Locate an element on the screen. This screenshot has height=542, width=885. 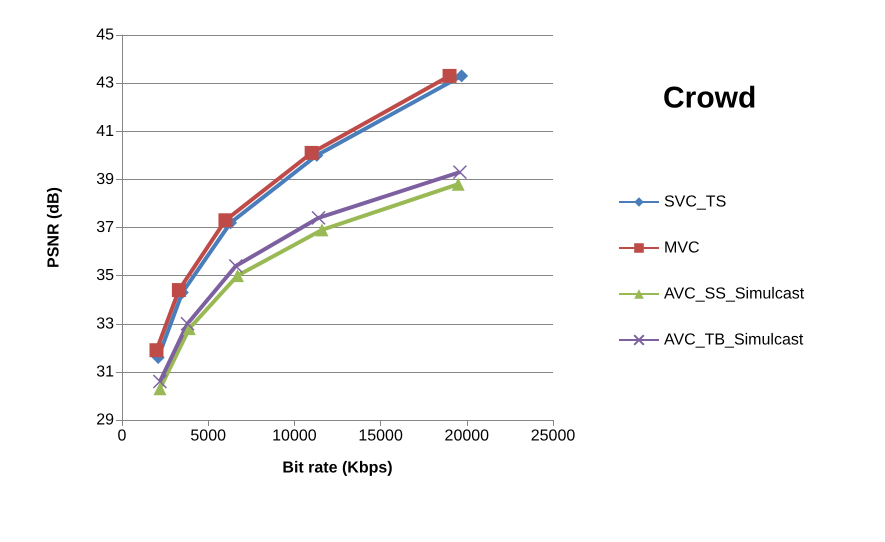
x-tick-label: 5000 is located at coordinates (208, 436).